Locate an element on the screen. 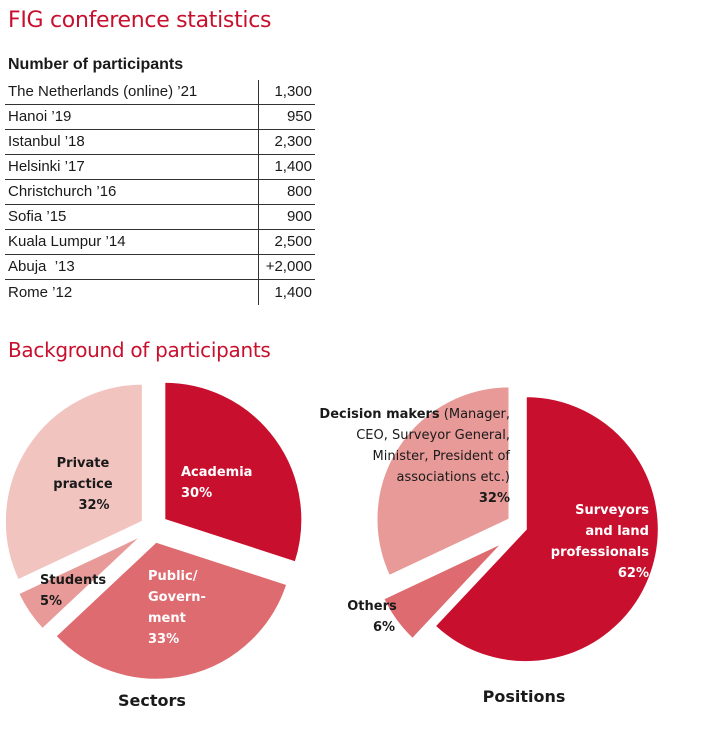  event-cell: Christchurch ’16 is located at coordinates (131, 192).